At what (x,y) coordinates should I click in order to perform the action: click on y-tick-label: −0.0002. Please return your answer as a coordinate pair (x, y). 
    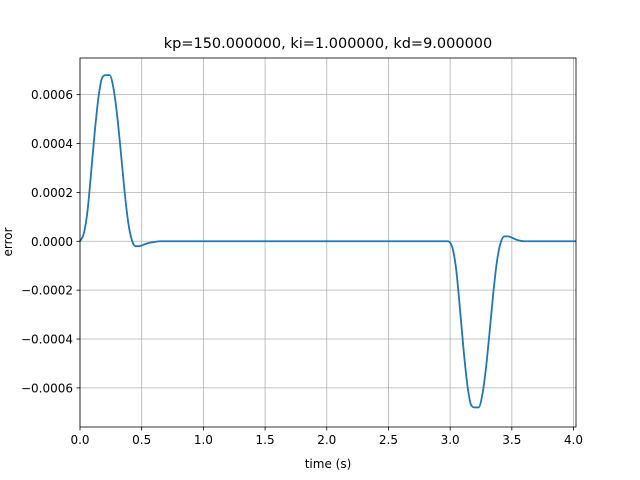
    Looking at the image, I should click on (47, 291).